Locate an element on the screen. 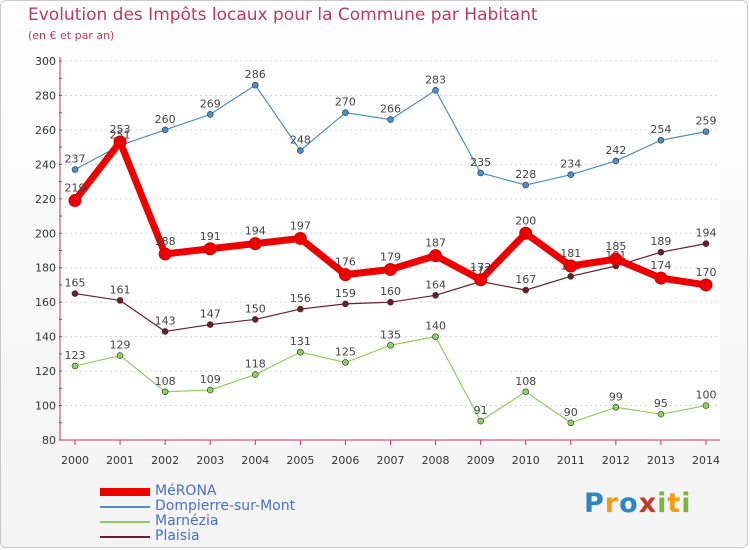 Image resolution: width=750 pixels, height=550 pixels. data-label: 270 is located at coordinates (345, 102).